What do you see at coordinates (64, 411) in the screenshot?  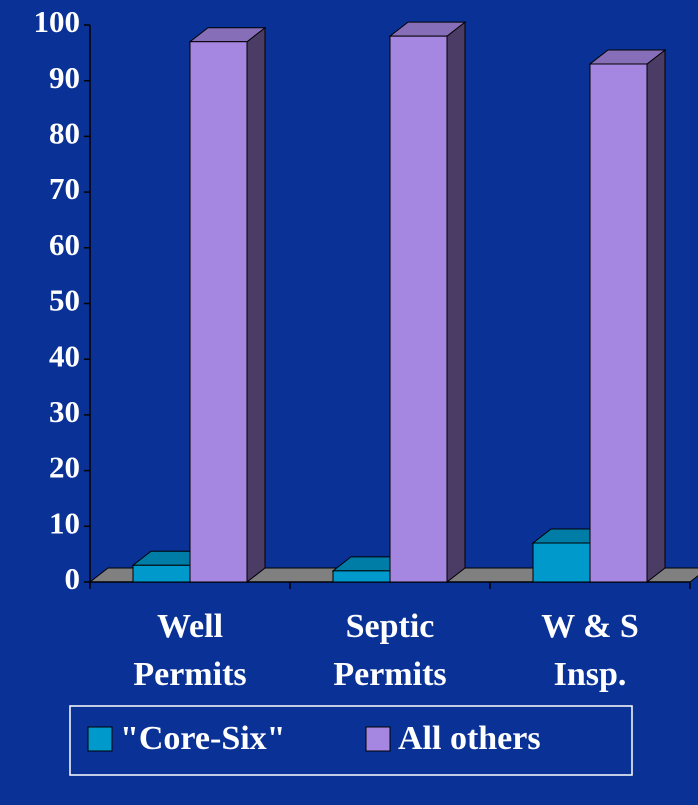 I see `y-tick-label: 30` at bounding box center [64, 411].